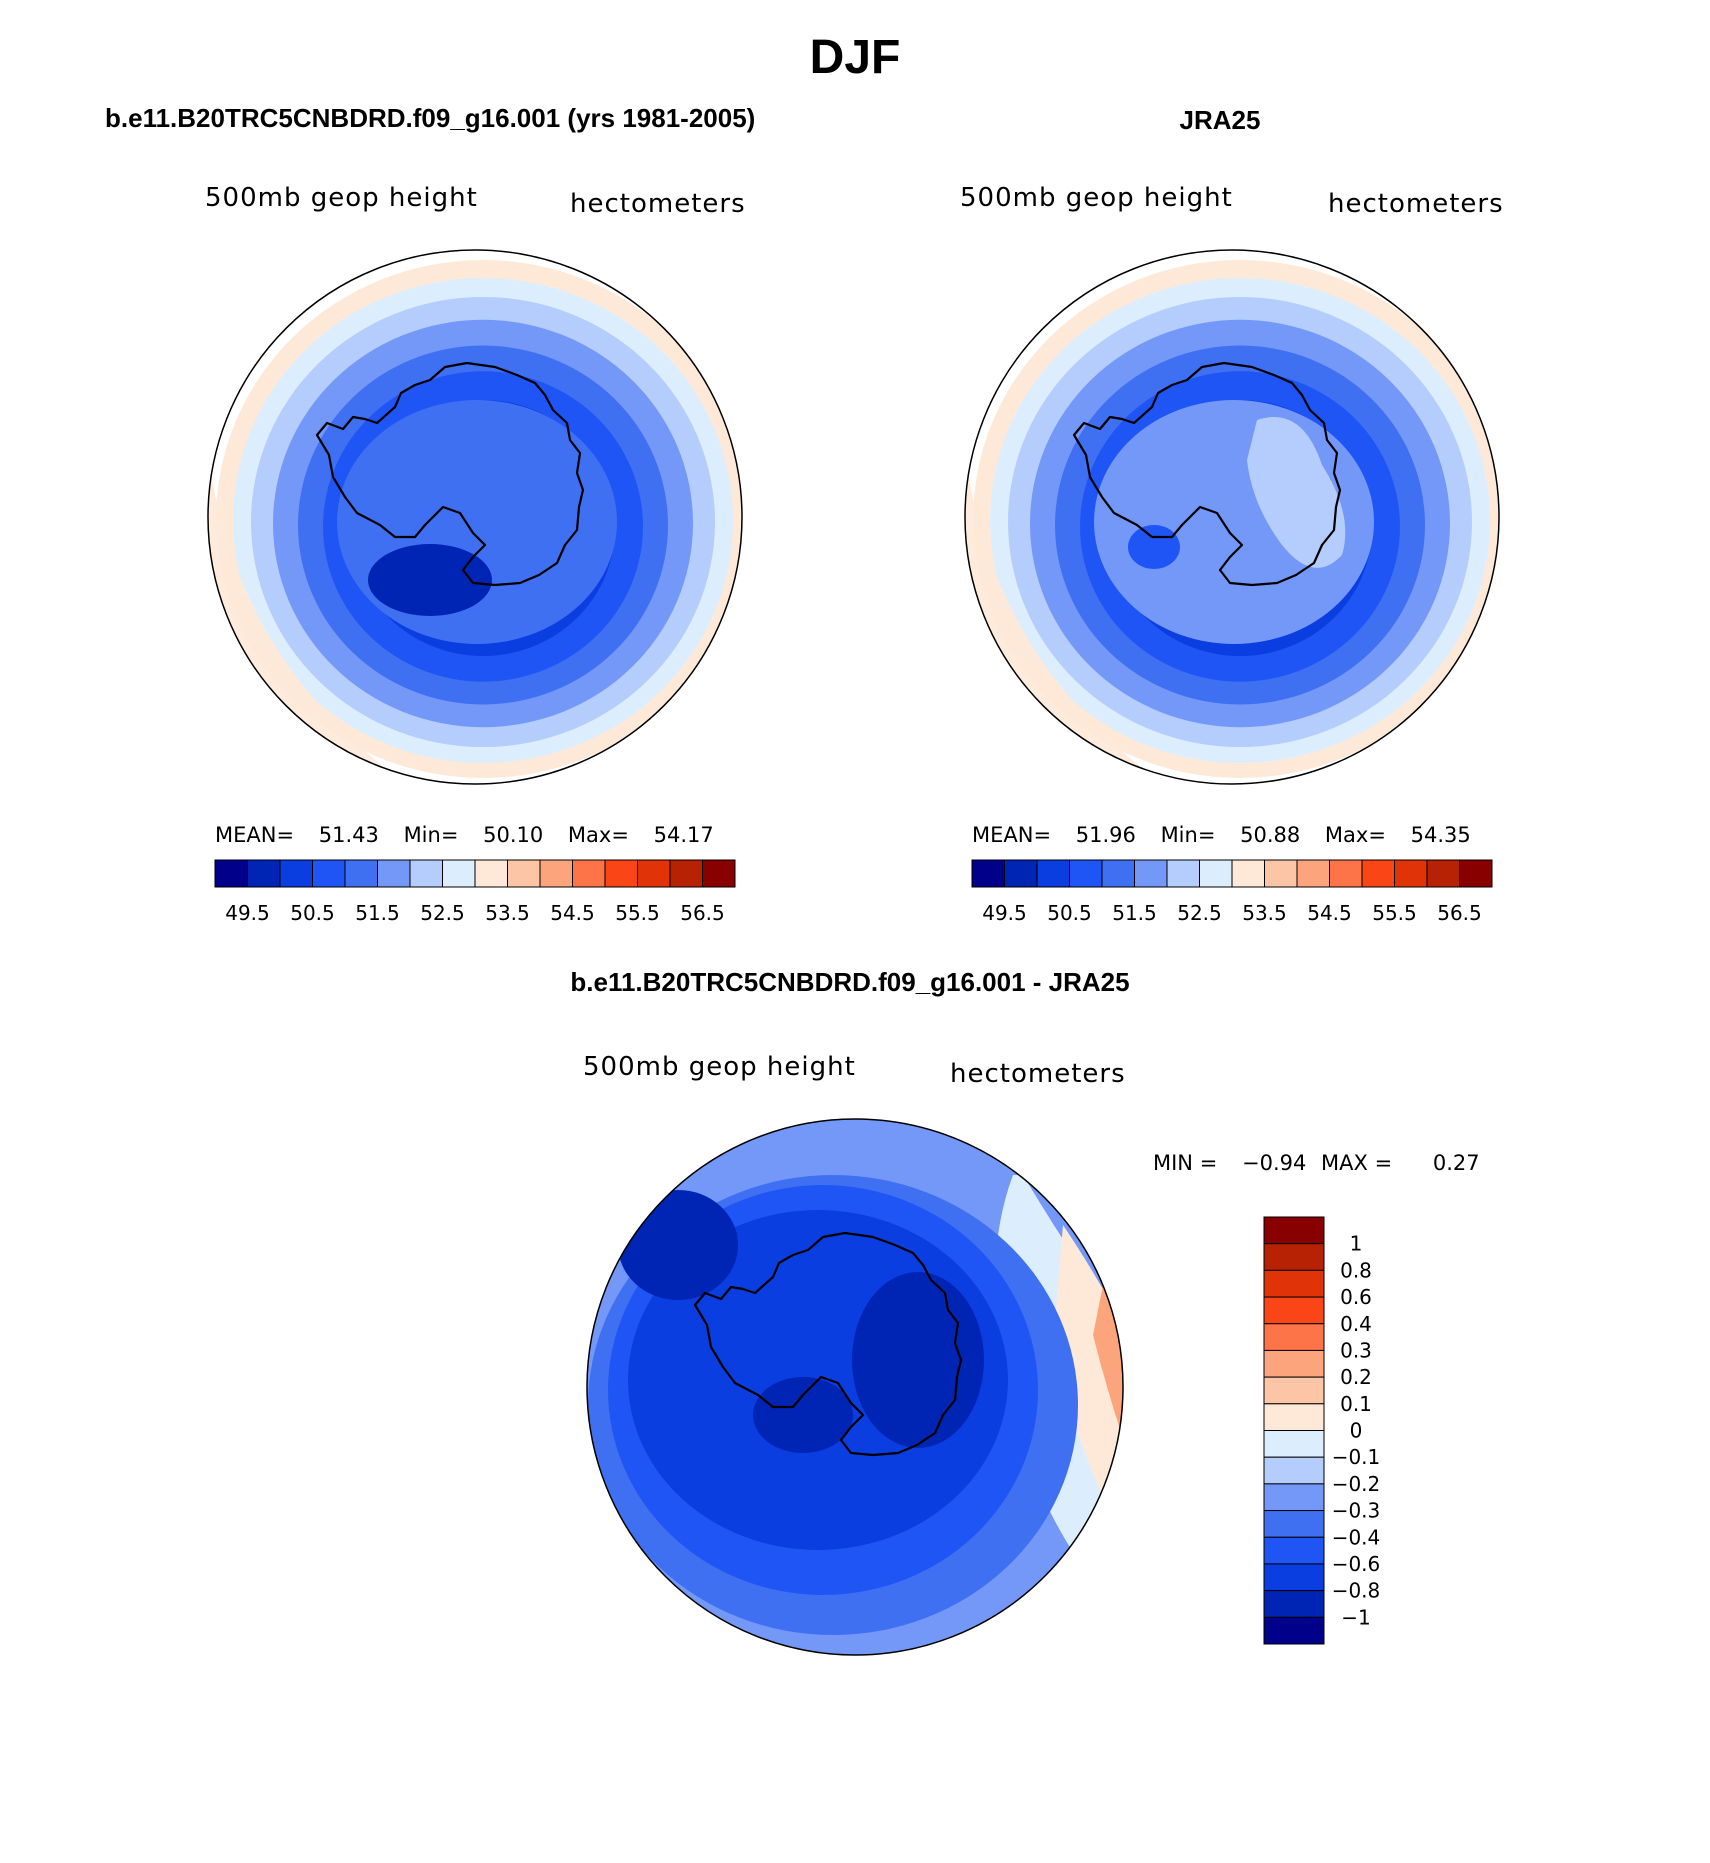 The height and width of the screenshot is (1863, 1710). Describe the element at coordinates (855, 57) in the screenshot. I see `page-title: DJF` at that location.